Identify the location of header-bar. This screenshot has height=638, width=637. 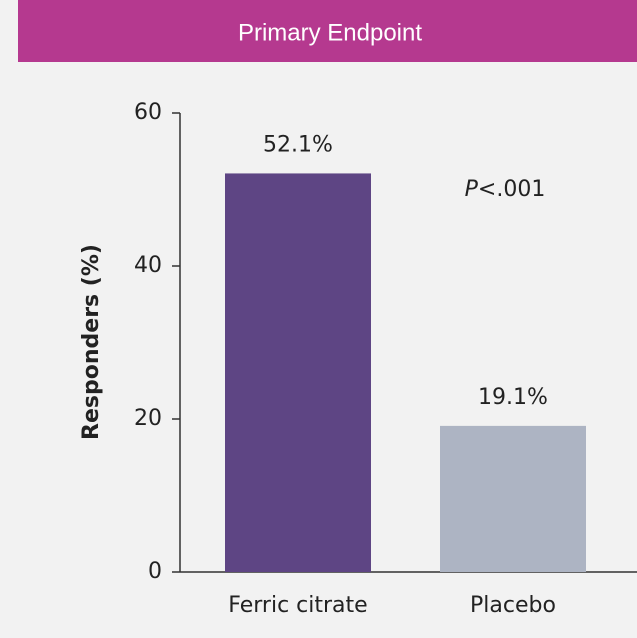
(327, 31).